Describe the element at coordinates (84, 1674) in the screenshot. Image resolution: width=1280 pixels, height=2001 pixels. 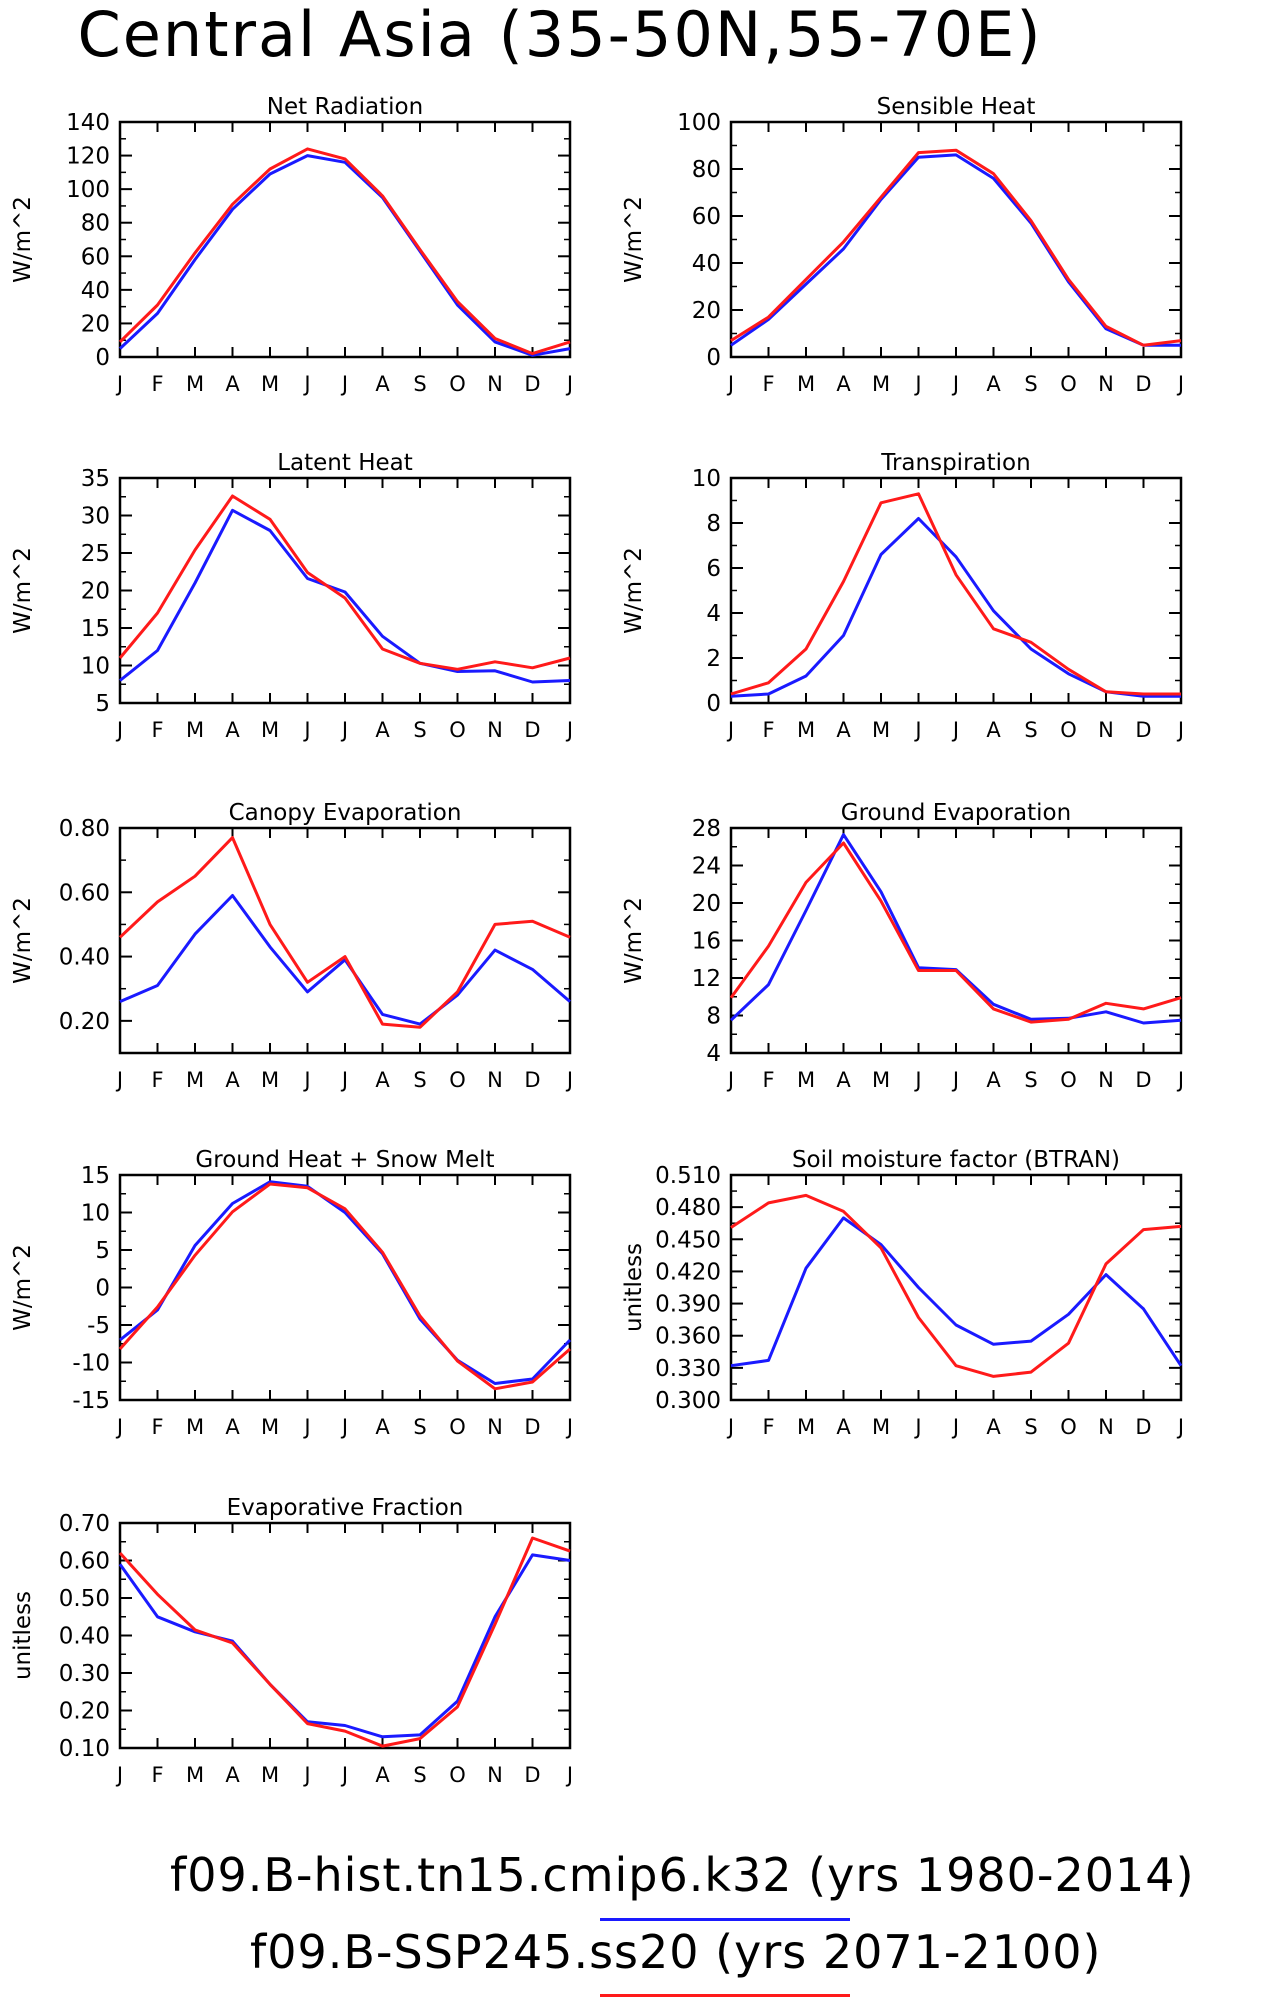
I see `y-tick-label: 0.30` at that location.